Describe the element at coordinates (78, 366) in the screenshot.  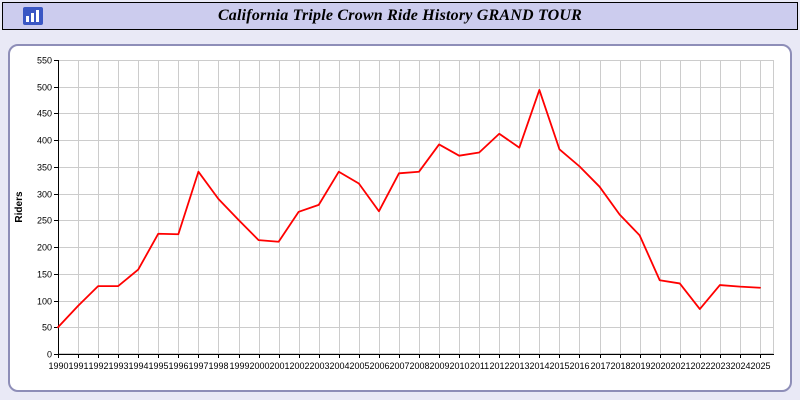
I see `x-tick-label: 1991` at that location.